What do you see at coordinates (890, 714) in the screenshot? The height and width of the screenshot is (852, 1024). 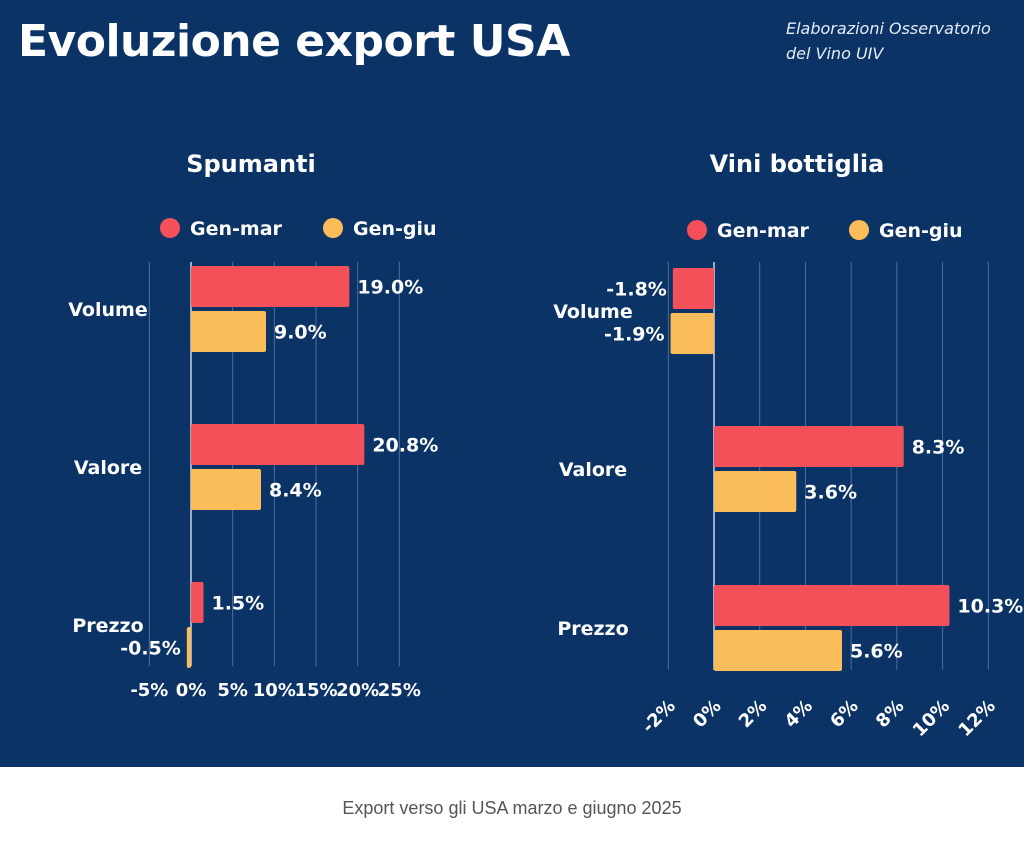 I see `x-tick-label: 8%` at bounding box center [890, 714].